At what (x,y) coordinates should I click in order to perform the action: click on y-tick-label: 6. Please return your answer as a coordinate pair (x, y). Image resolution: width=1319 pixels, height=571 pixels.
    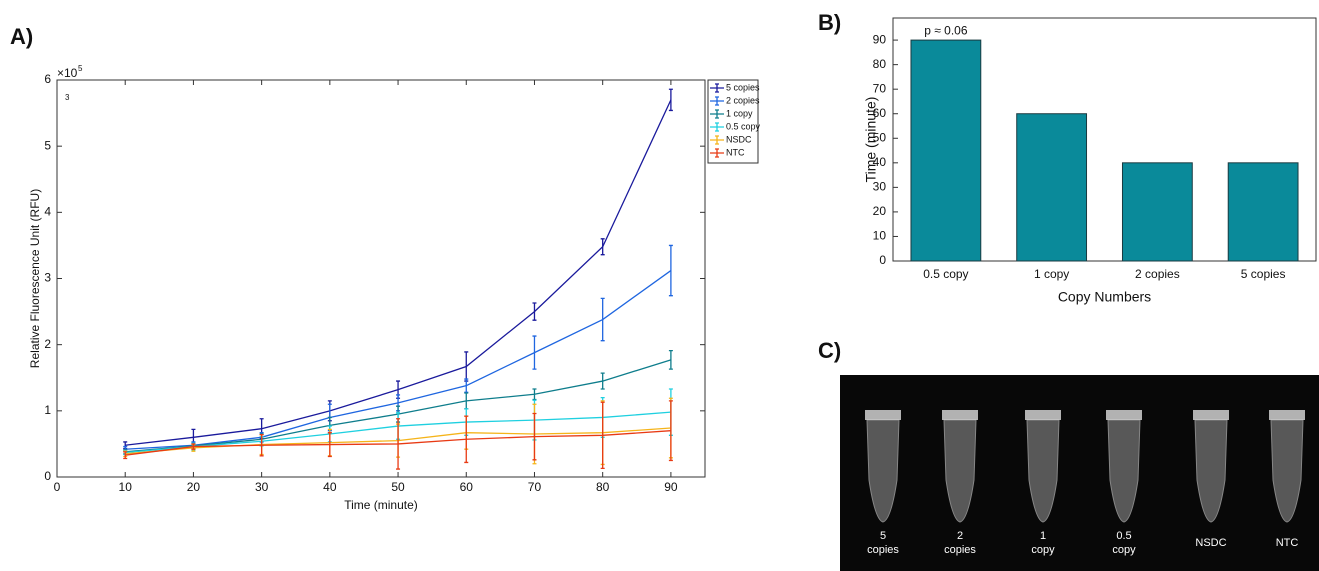
    Looking at the image, I should click on (47, 79).